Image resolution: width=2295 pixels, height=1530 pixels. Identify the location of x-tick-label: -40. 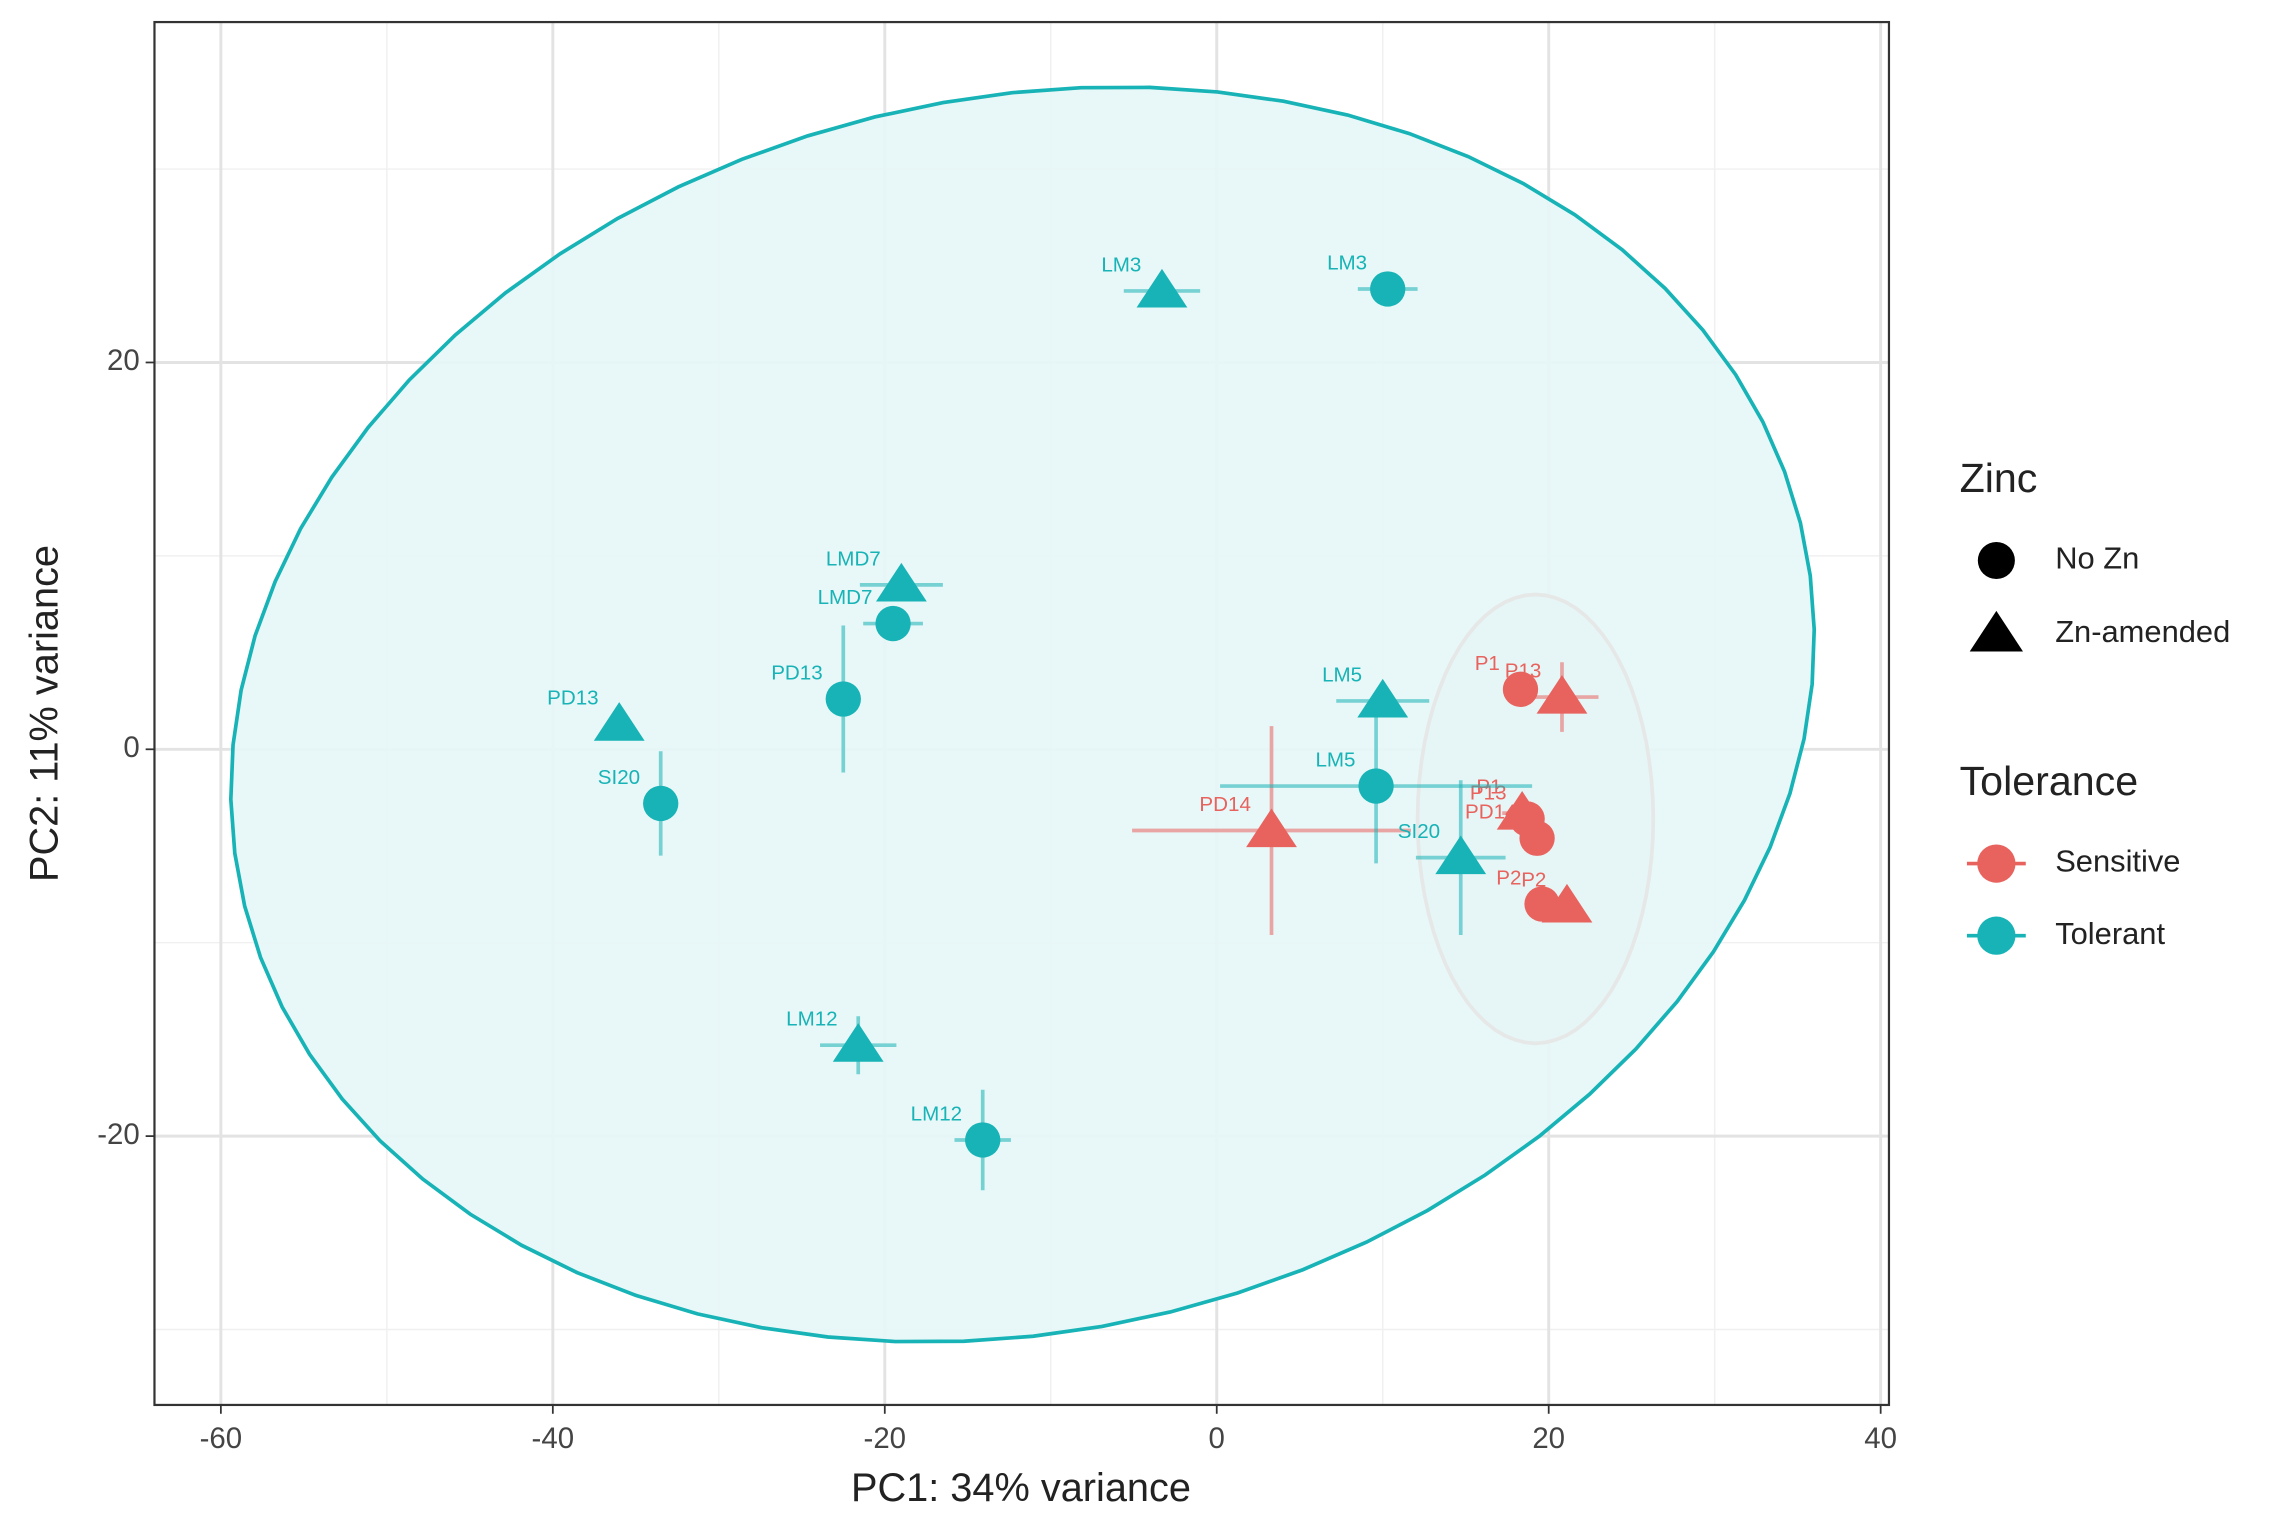
(553, 1438).